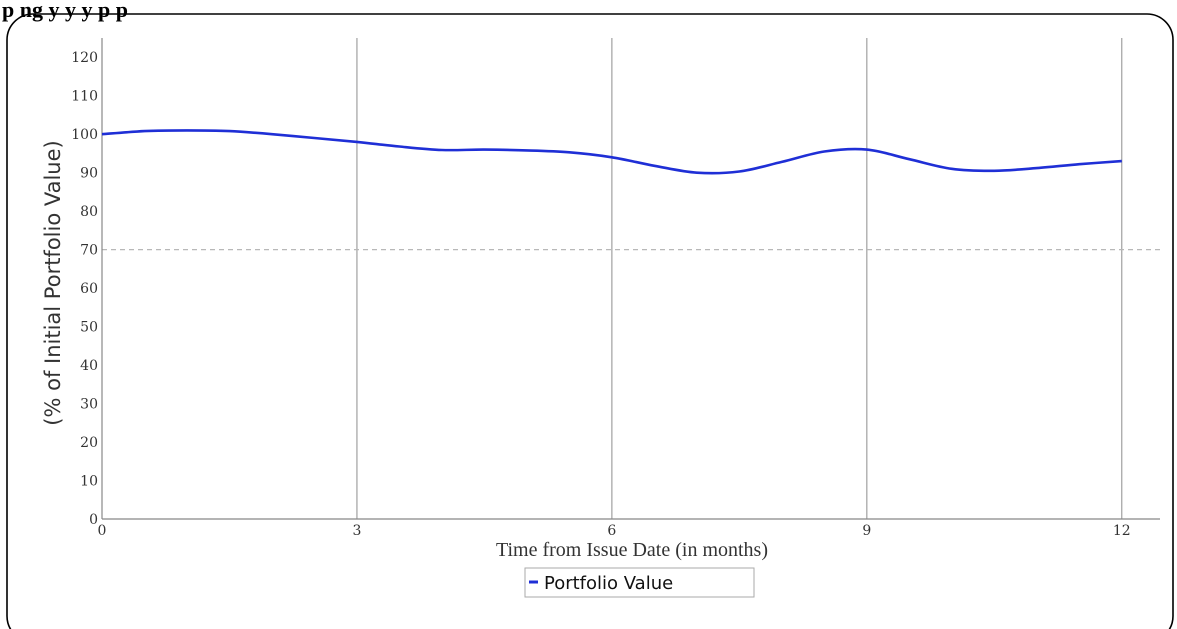  What do you see at coordinates (89, 289) in the screenshot?
I see `y-tick-label-60: 60` at bounding box center [89, 289].